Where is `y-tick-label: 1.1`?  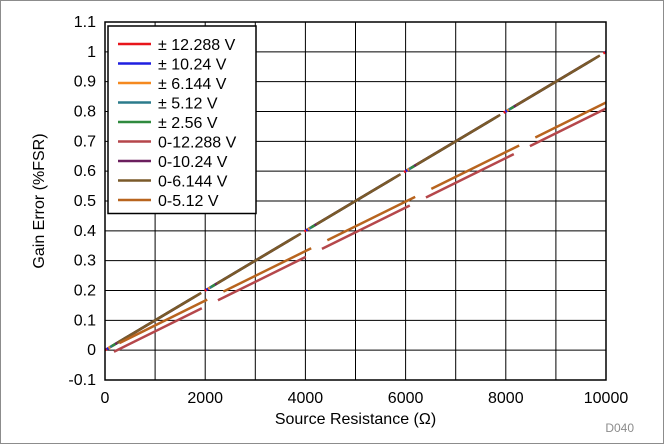
y-tick-label: 1.1 is located at coordinates (85, 22).